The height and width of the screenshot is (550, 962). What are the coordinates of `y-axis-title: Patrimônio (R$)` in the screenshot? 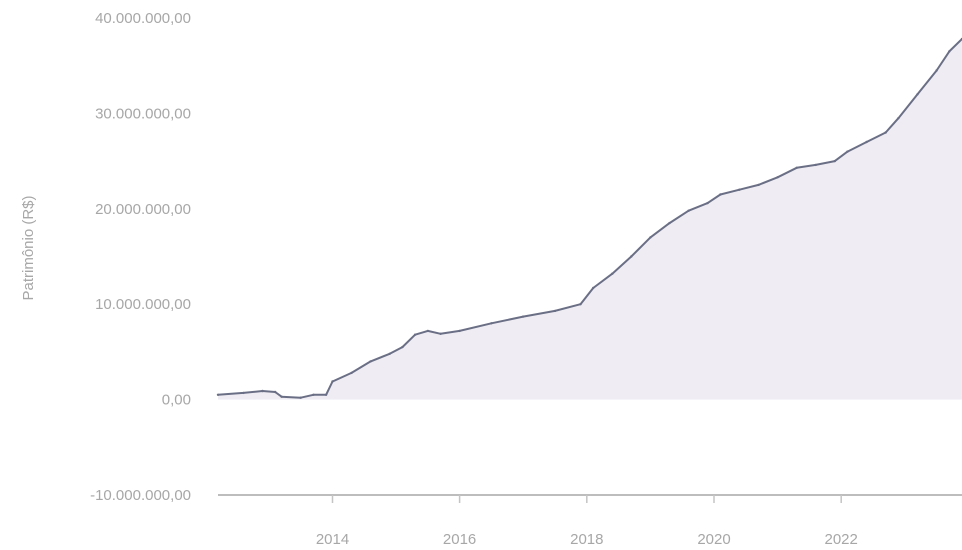 It's located at (28, 247).